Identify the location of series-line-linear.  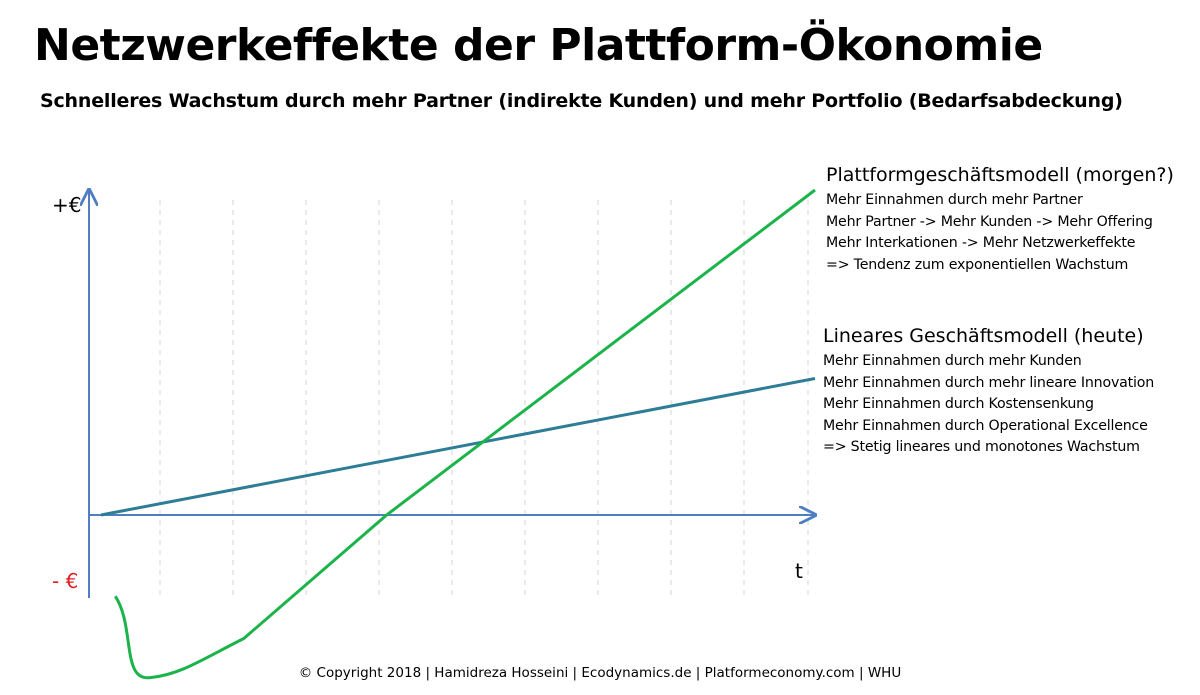
(458, 447).